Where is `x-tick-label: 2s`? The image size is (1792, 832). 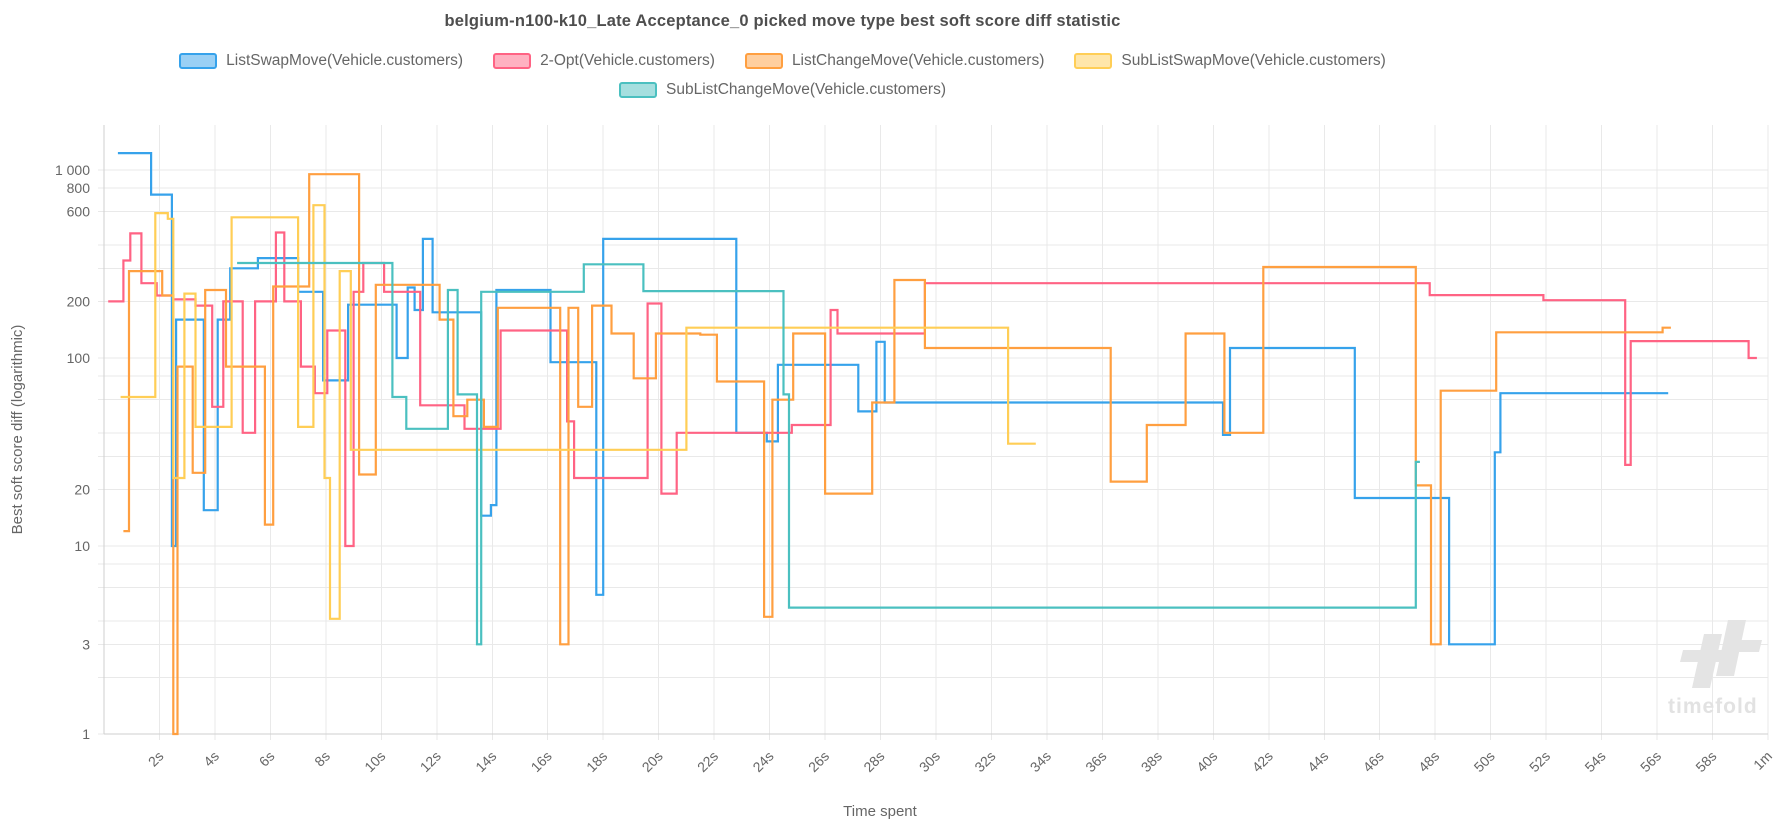 x-tick-label: 2s is located at coordinates (156, 759).